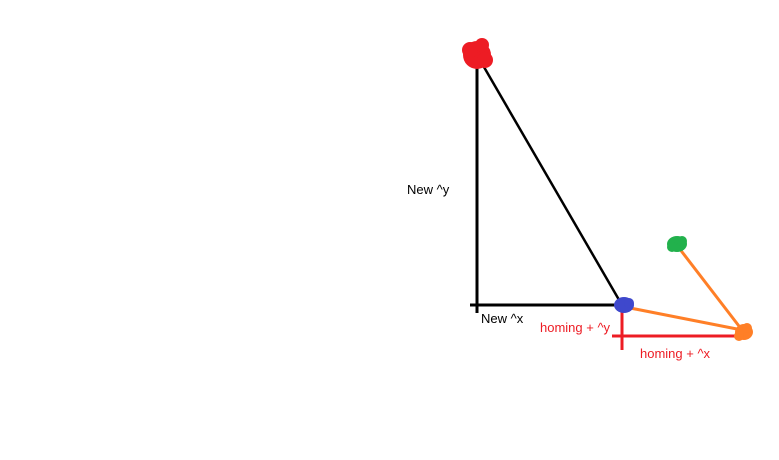  What do you see at coordinates (677, 244) in the screenshot?
I see `green-point` at bounding box center [677, 244].